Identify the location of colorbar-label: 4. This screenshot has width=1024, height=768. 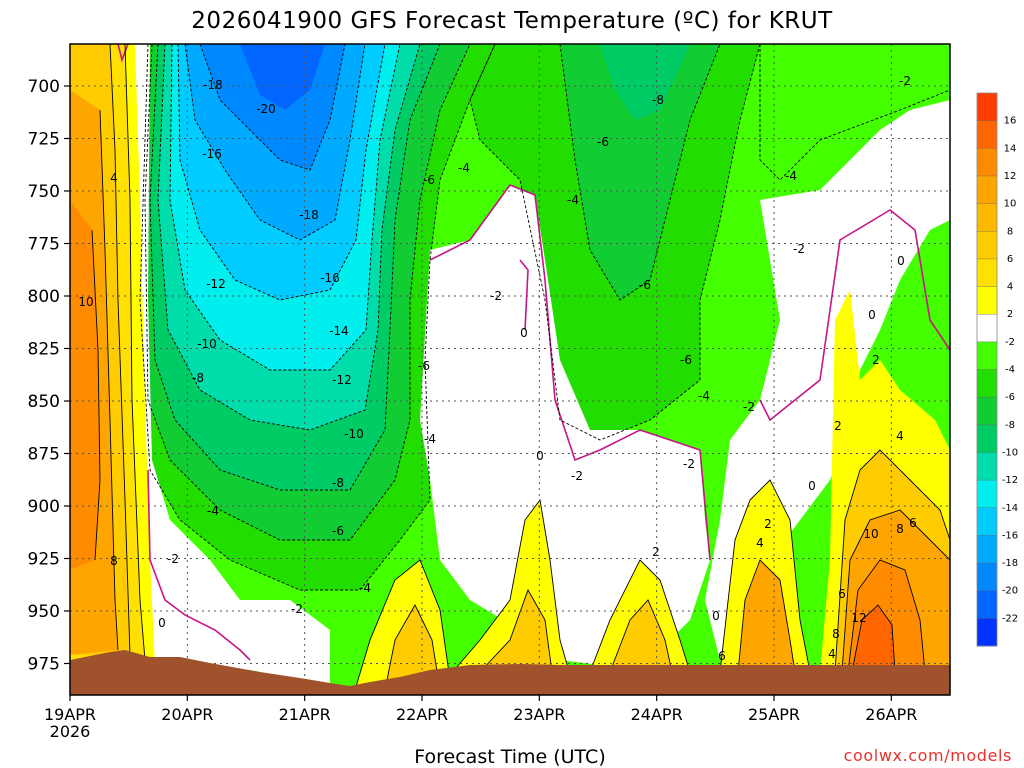
(1010, 287).